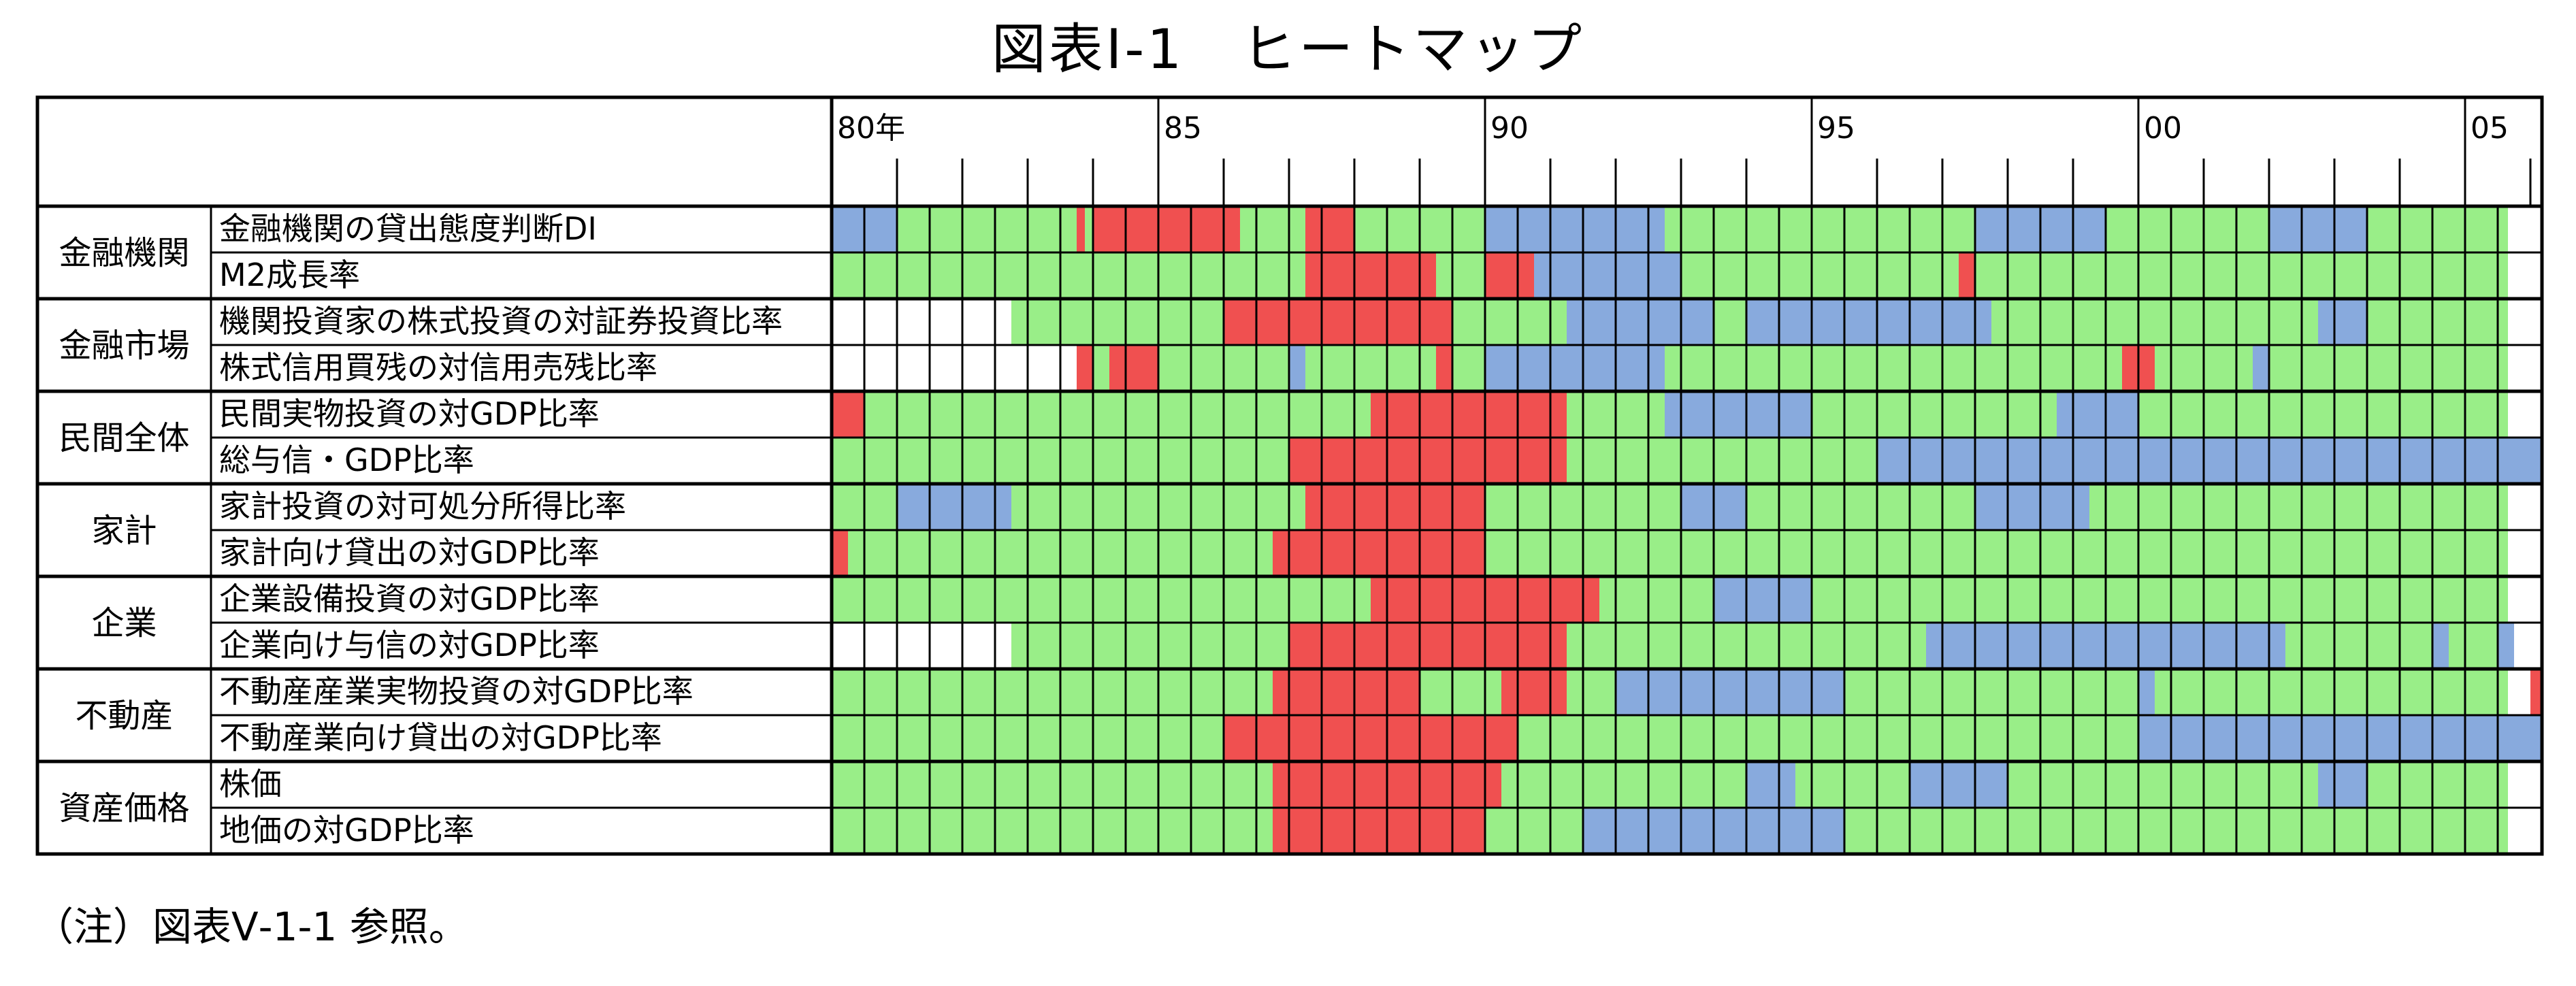  What do you see at coordinates (346, 460) in the screenshot?
I see `row-label: 総与信・GDP比率` at bounding box center [346, 460].